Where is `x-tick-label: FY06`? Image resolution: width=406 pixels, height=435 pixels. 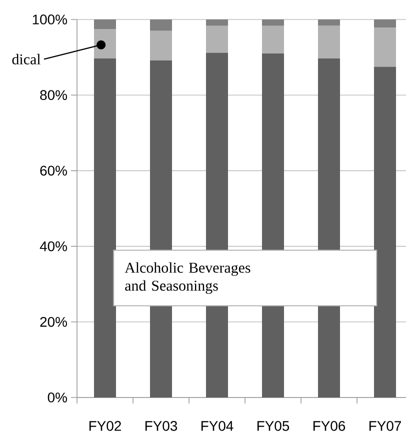
x-tick-label: FY06 is located at coordinates (329, 426).